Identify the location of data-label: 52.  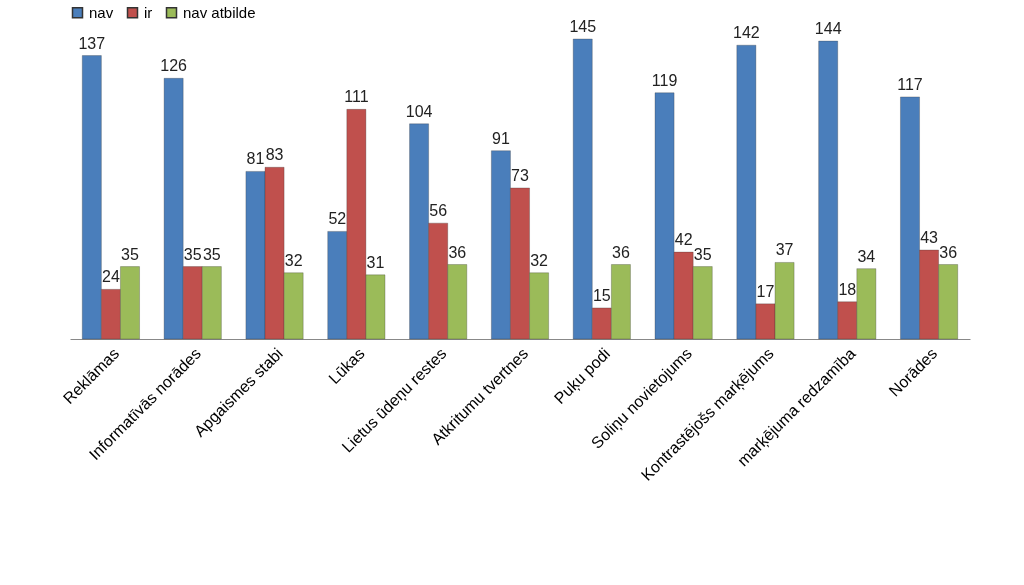
(337, 219).